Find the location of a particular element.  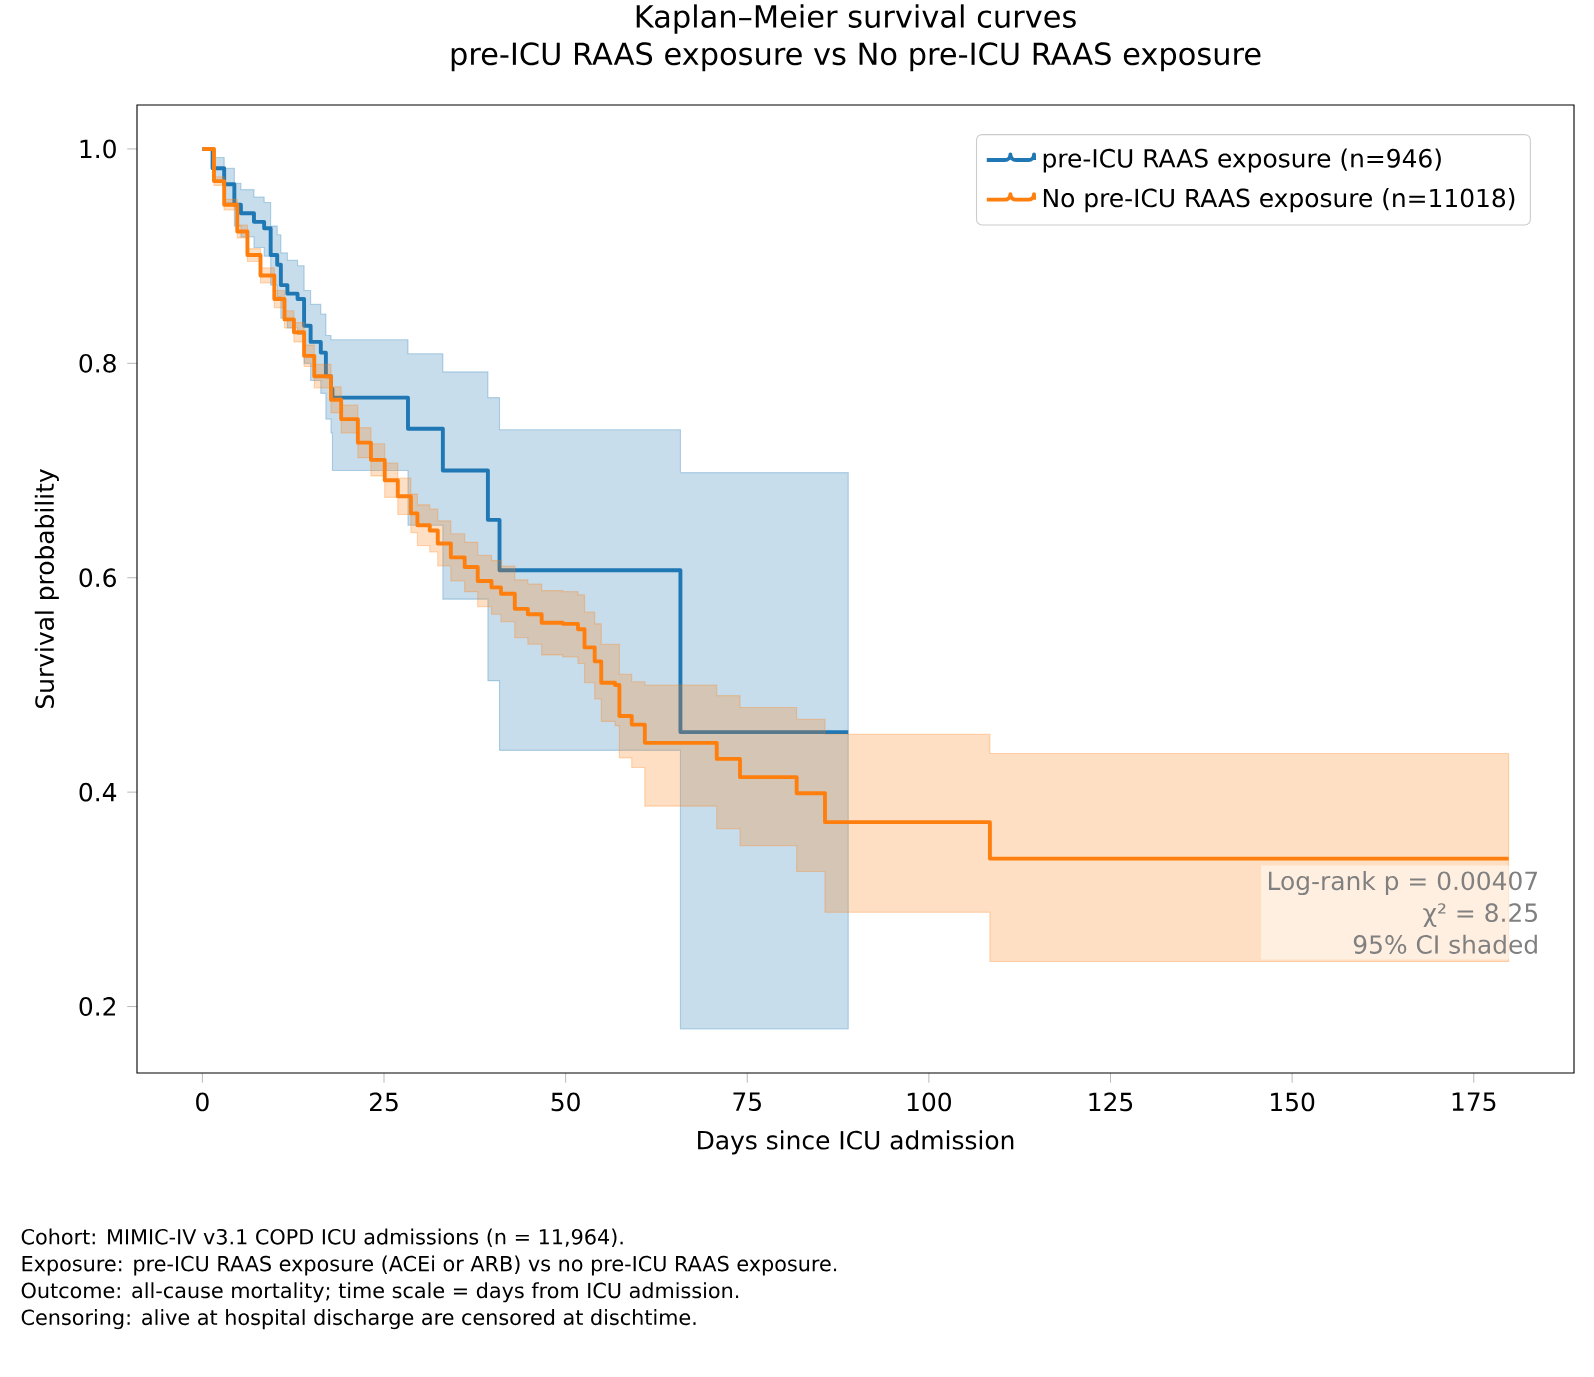

x-tick-label: 0 is located at coordinates (202, 1102).